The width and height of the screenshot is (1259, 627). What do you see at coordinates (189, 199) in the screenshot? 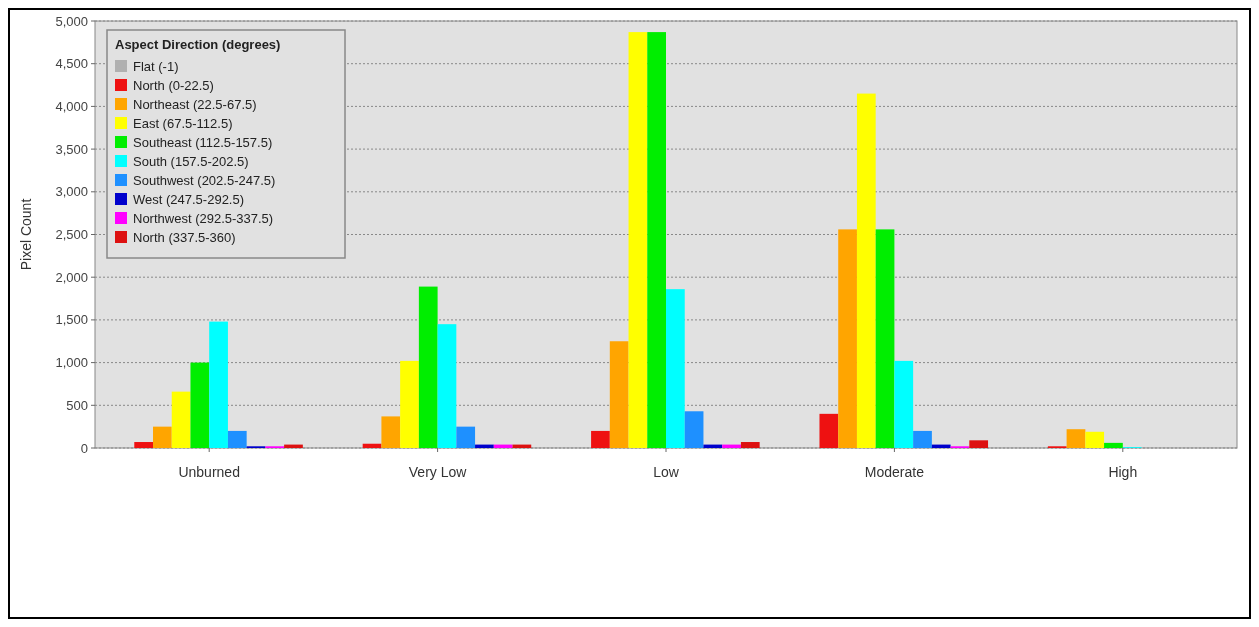
I see `legend-label: West (247.5-292.5)` at bounding box center [189, 199].